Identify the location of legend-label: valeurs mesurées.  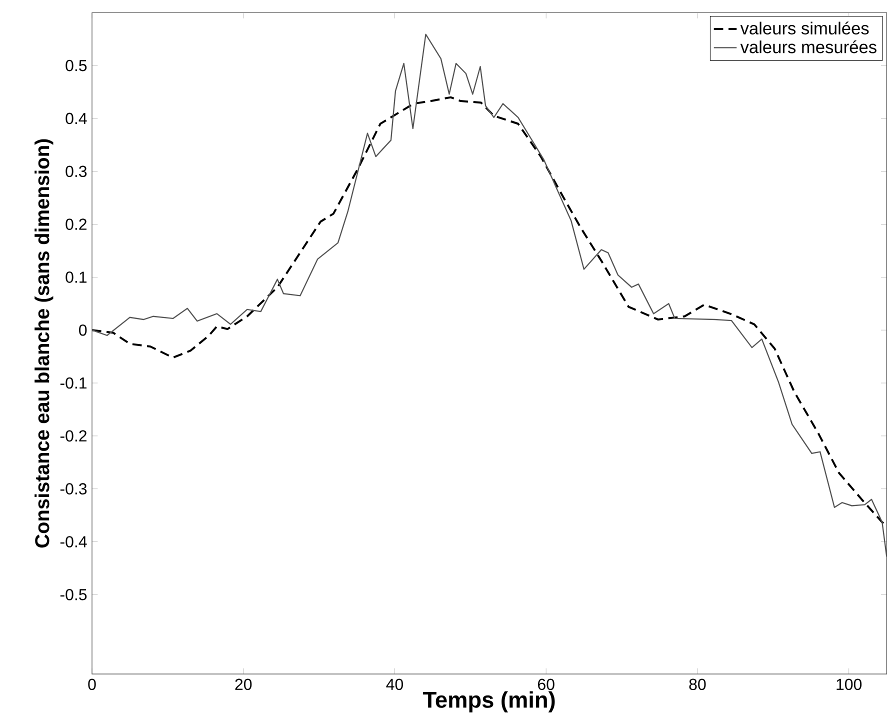
(808, 47).